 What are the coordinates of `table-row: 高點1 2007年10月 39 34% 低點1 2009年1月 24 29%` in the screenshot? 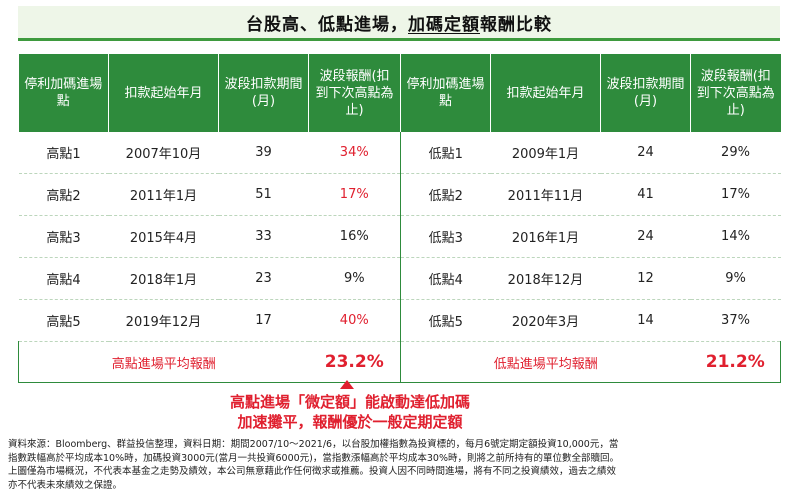 It's located at (399, 153).